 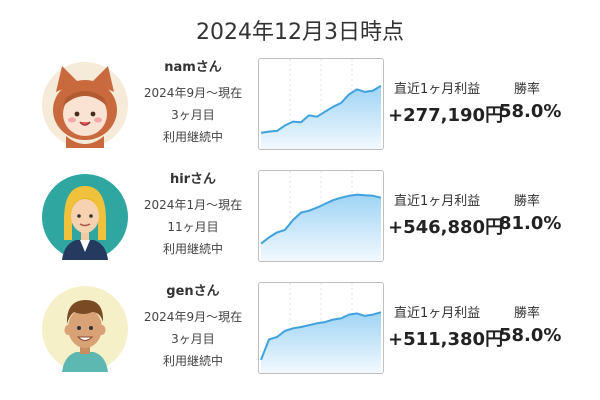 What do you see at coordinates (193, 227) in the screenshot?
I see `usage-months: 11ヶ月目` at bounding box center [193, 227].